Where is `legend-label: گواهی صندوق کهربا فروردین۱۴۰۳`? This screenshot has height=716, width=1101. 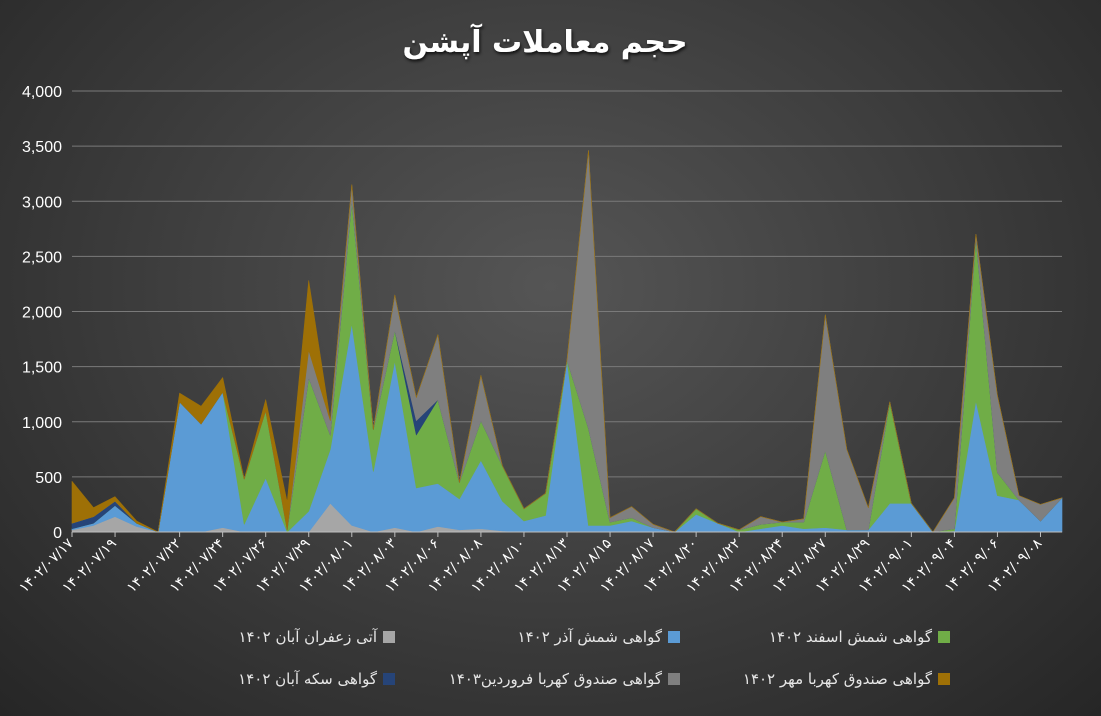
legend-label: گواهی صندوق کهربا فروردین۱۴۰۳ is located at coordinates (555, 679).